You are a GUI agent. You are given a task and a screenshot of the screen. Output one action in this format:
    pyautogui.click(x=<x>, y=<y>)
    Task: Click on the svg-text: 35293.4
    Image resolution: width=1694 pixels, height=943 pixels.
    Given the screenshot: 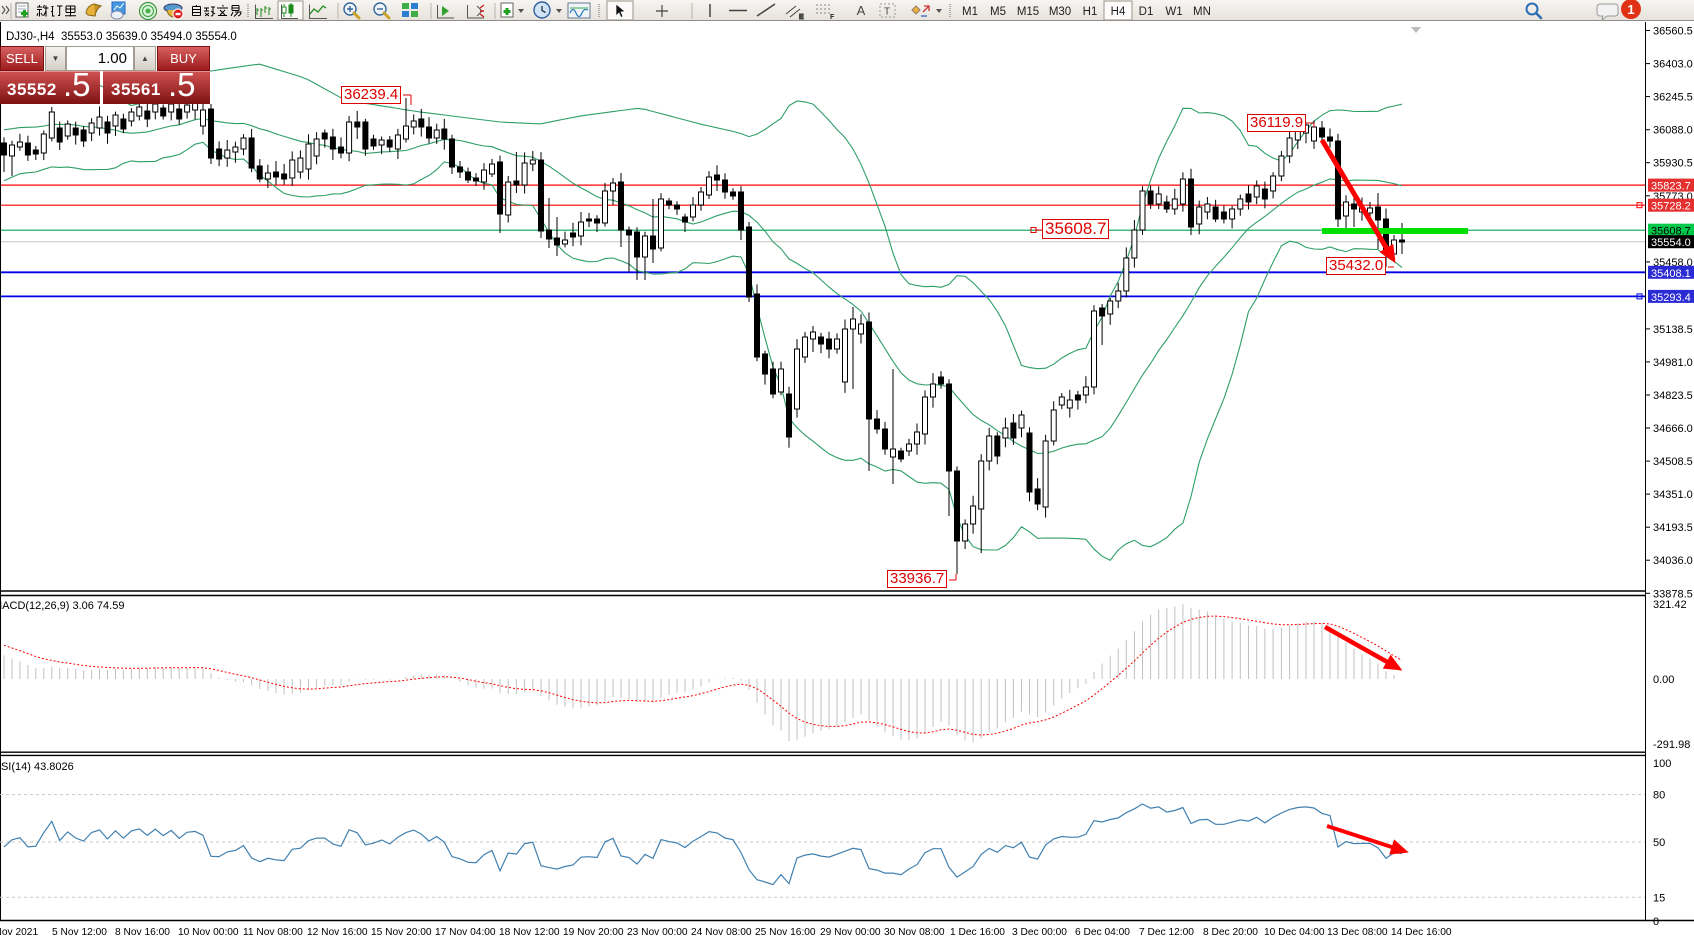 What is the action you would take?
    pyautogui.click(x=1671, y=298)
    